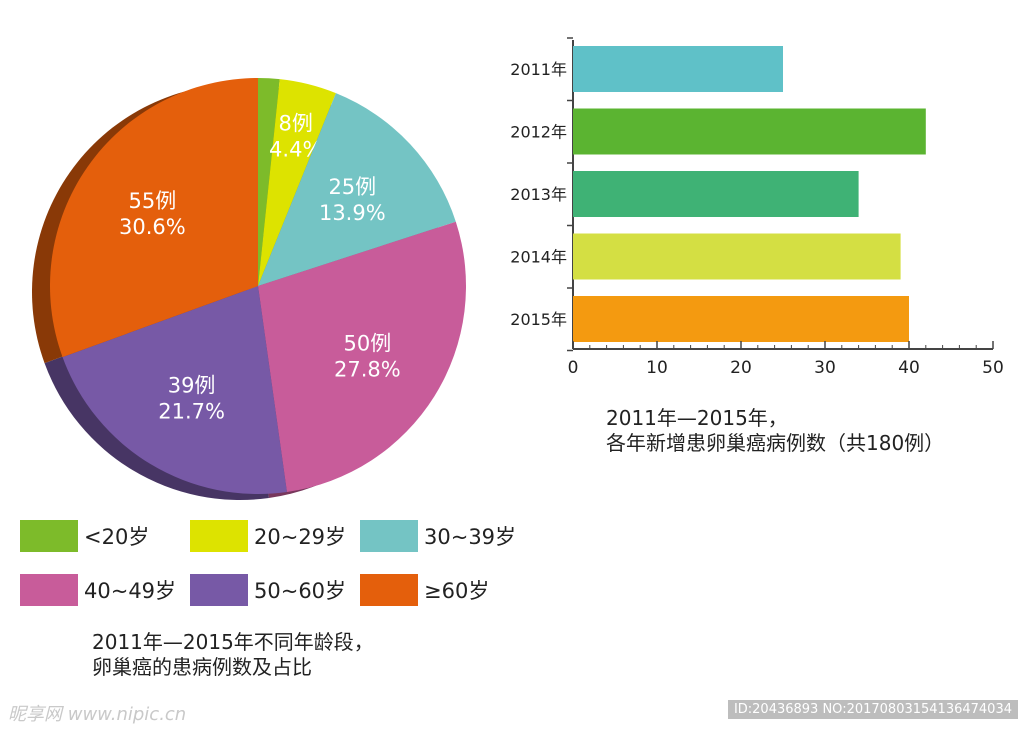  Describe the element at coordinates (538, 319) in the screenshot. I see `y-tick-label: 2015年` at that location.